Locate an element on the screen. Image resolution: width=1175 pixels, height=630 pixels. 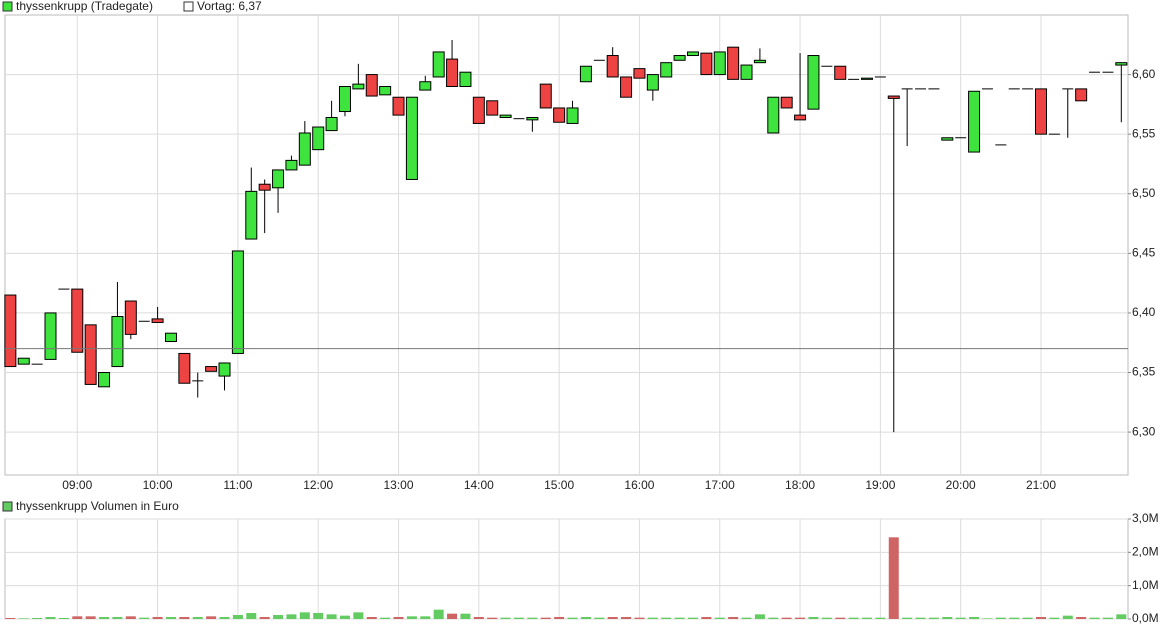
y-tick-label: 2,0M is located at coordinates (1145, 552).